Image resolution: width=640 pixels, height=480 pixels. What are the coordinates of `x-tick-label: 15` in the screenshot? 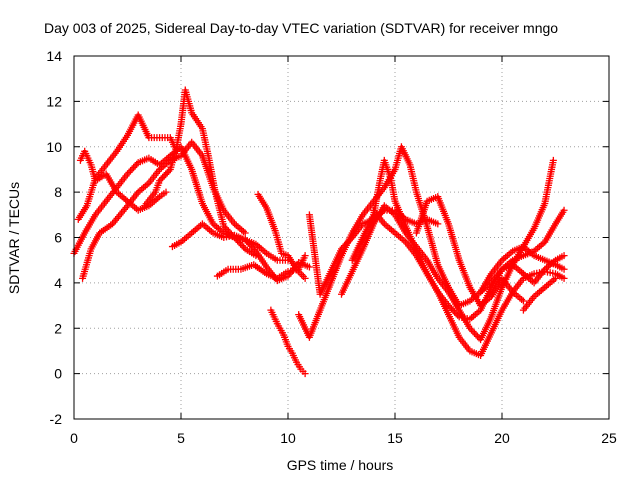 It's located at (395, 438).